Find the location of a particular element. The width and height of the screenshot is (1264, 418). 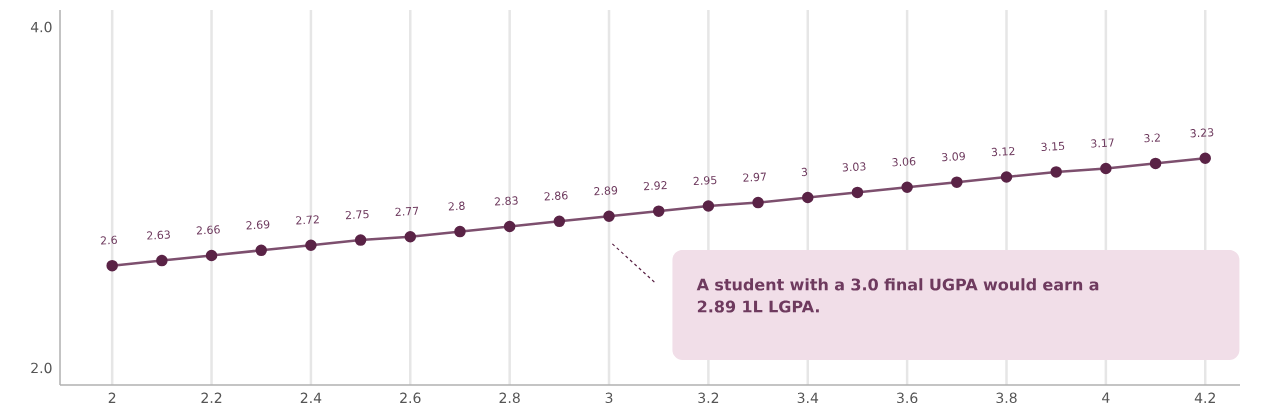

data-label: 2.92 is located at coordinates (655, 186).